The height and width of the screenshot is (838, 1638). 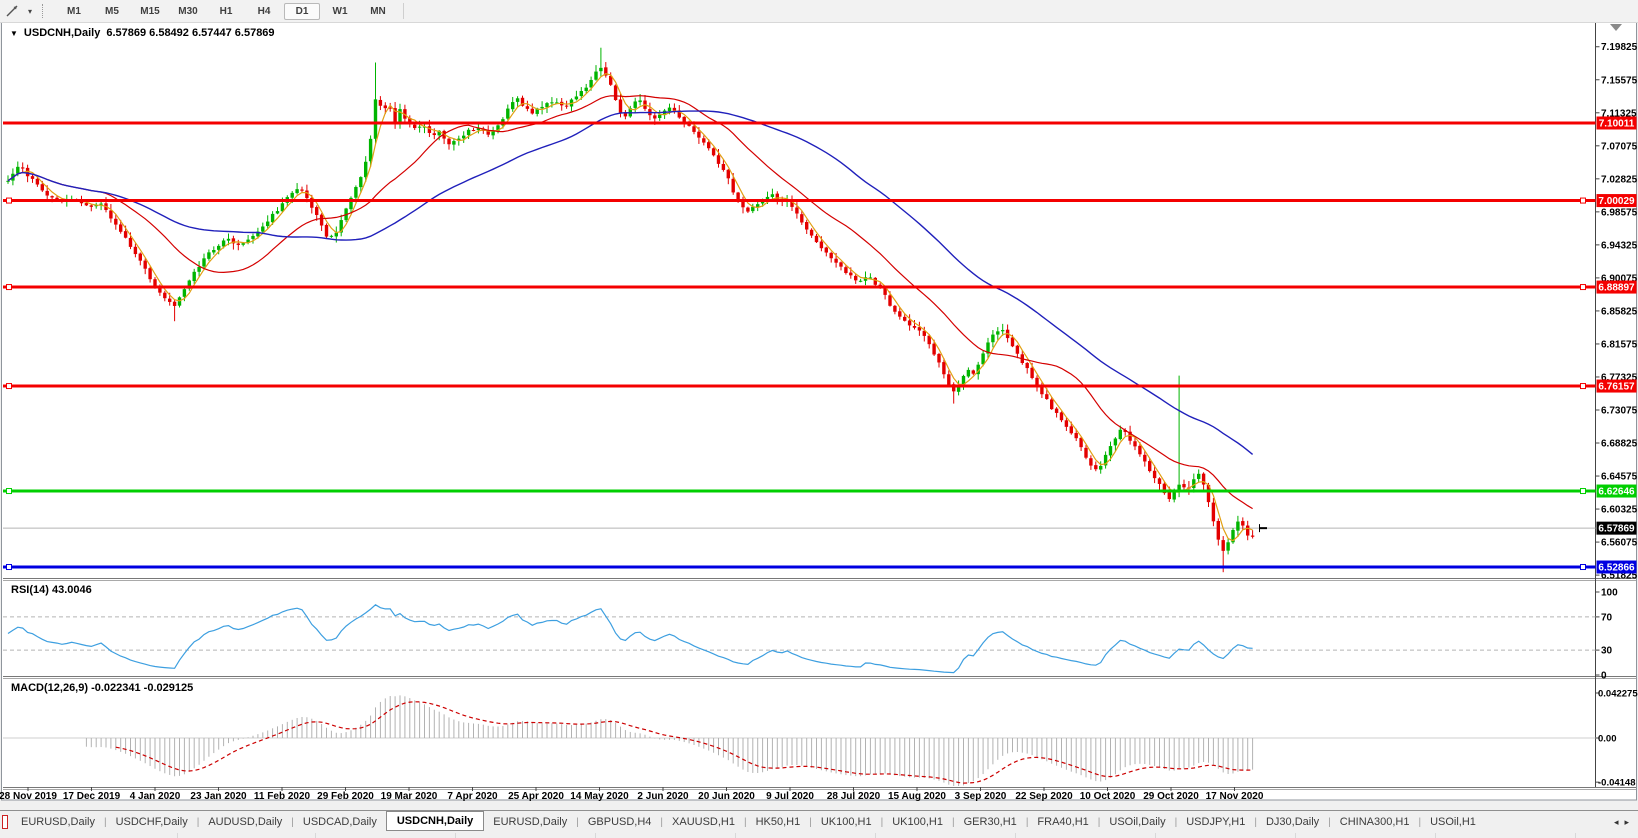 What do you see at coordinates (150, 11) in the screenshot?
I see `timeframe-button-m15: M15` at bounding box center [150, 11].